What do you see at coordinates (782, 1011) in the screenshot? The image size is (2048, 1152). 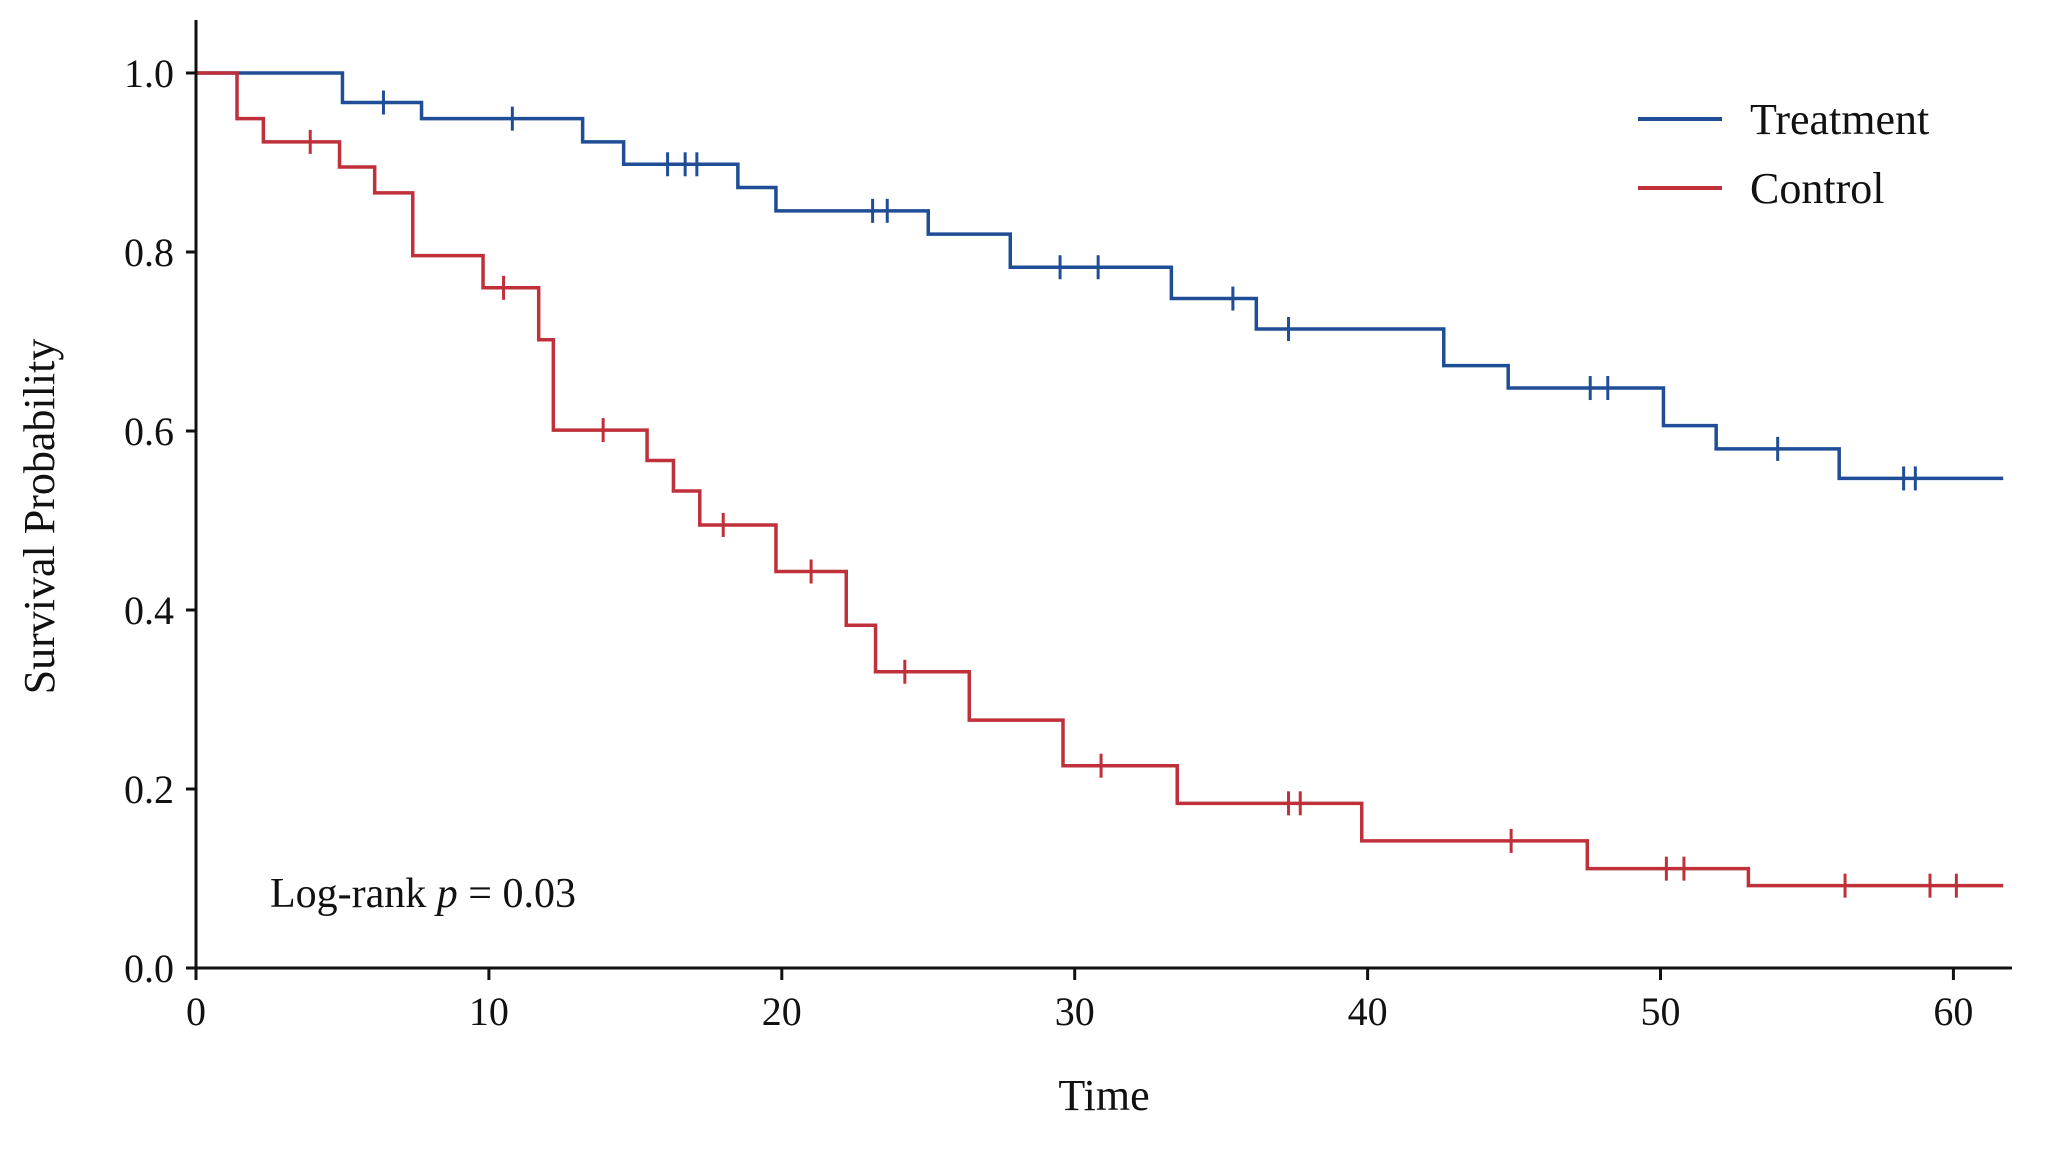 I see `x-tick-label: 20` at bounding box center [782, 1011].